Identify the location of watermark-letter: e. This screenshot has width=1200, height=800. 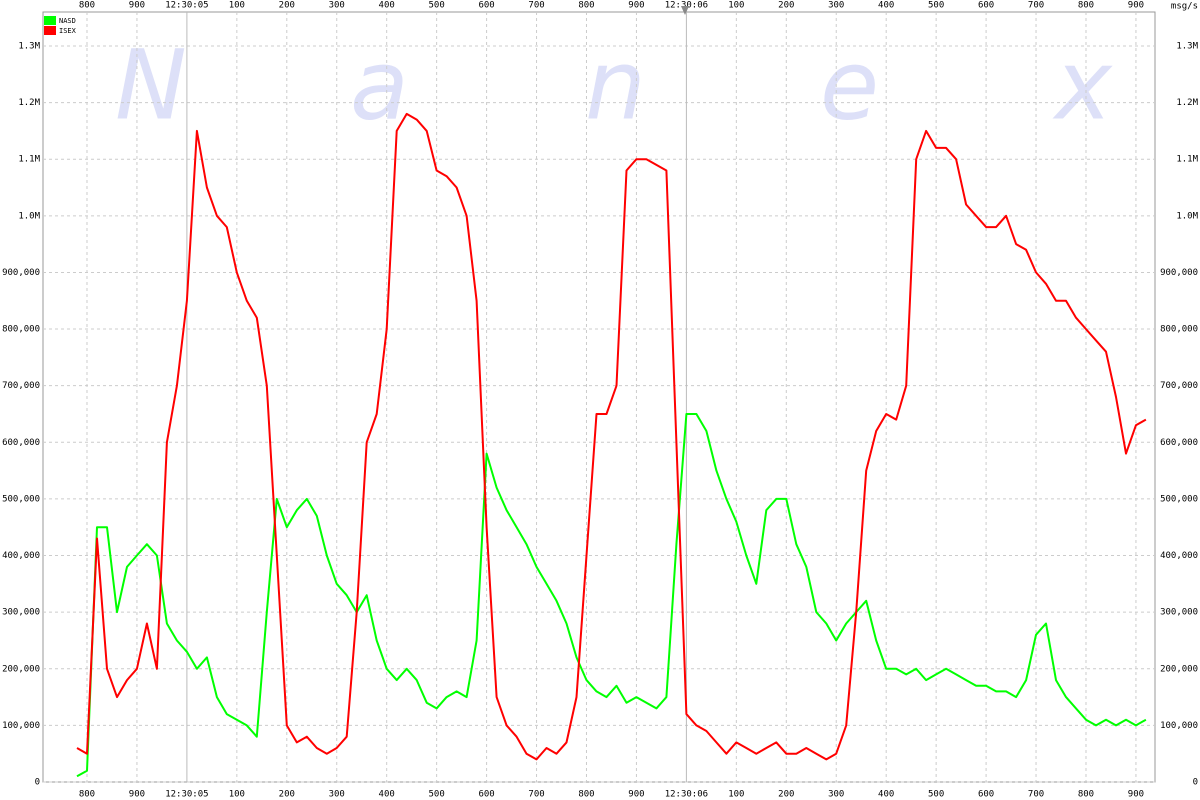
(849, 85).